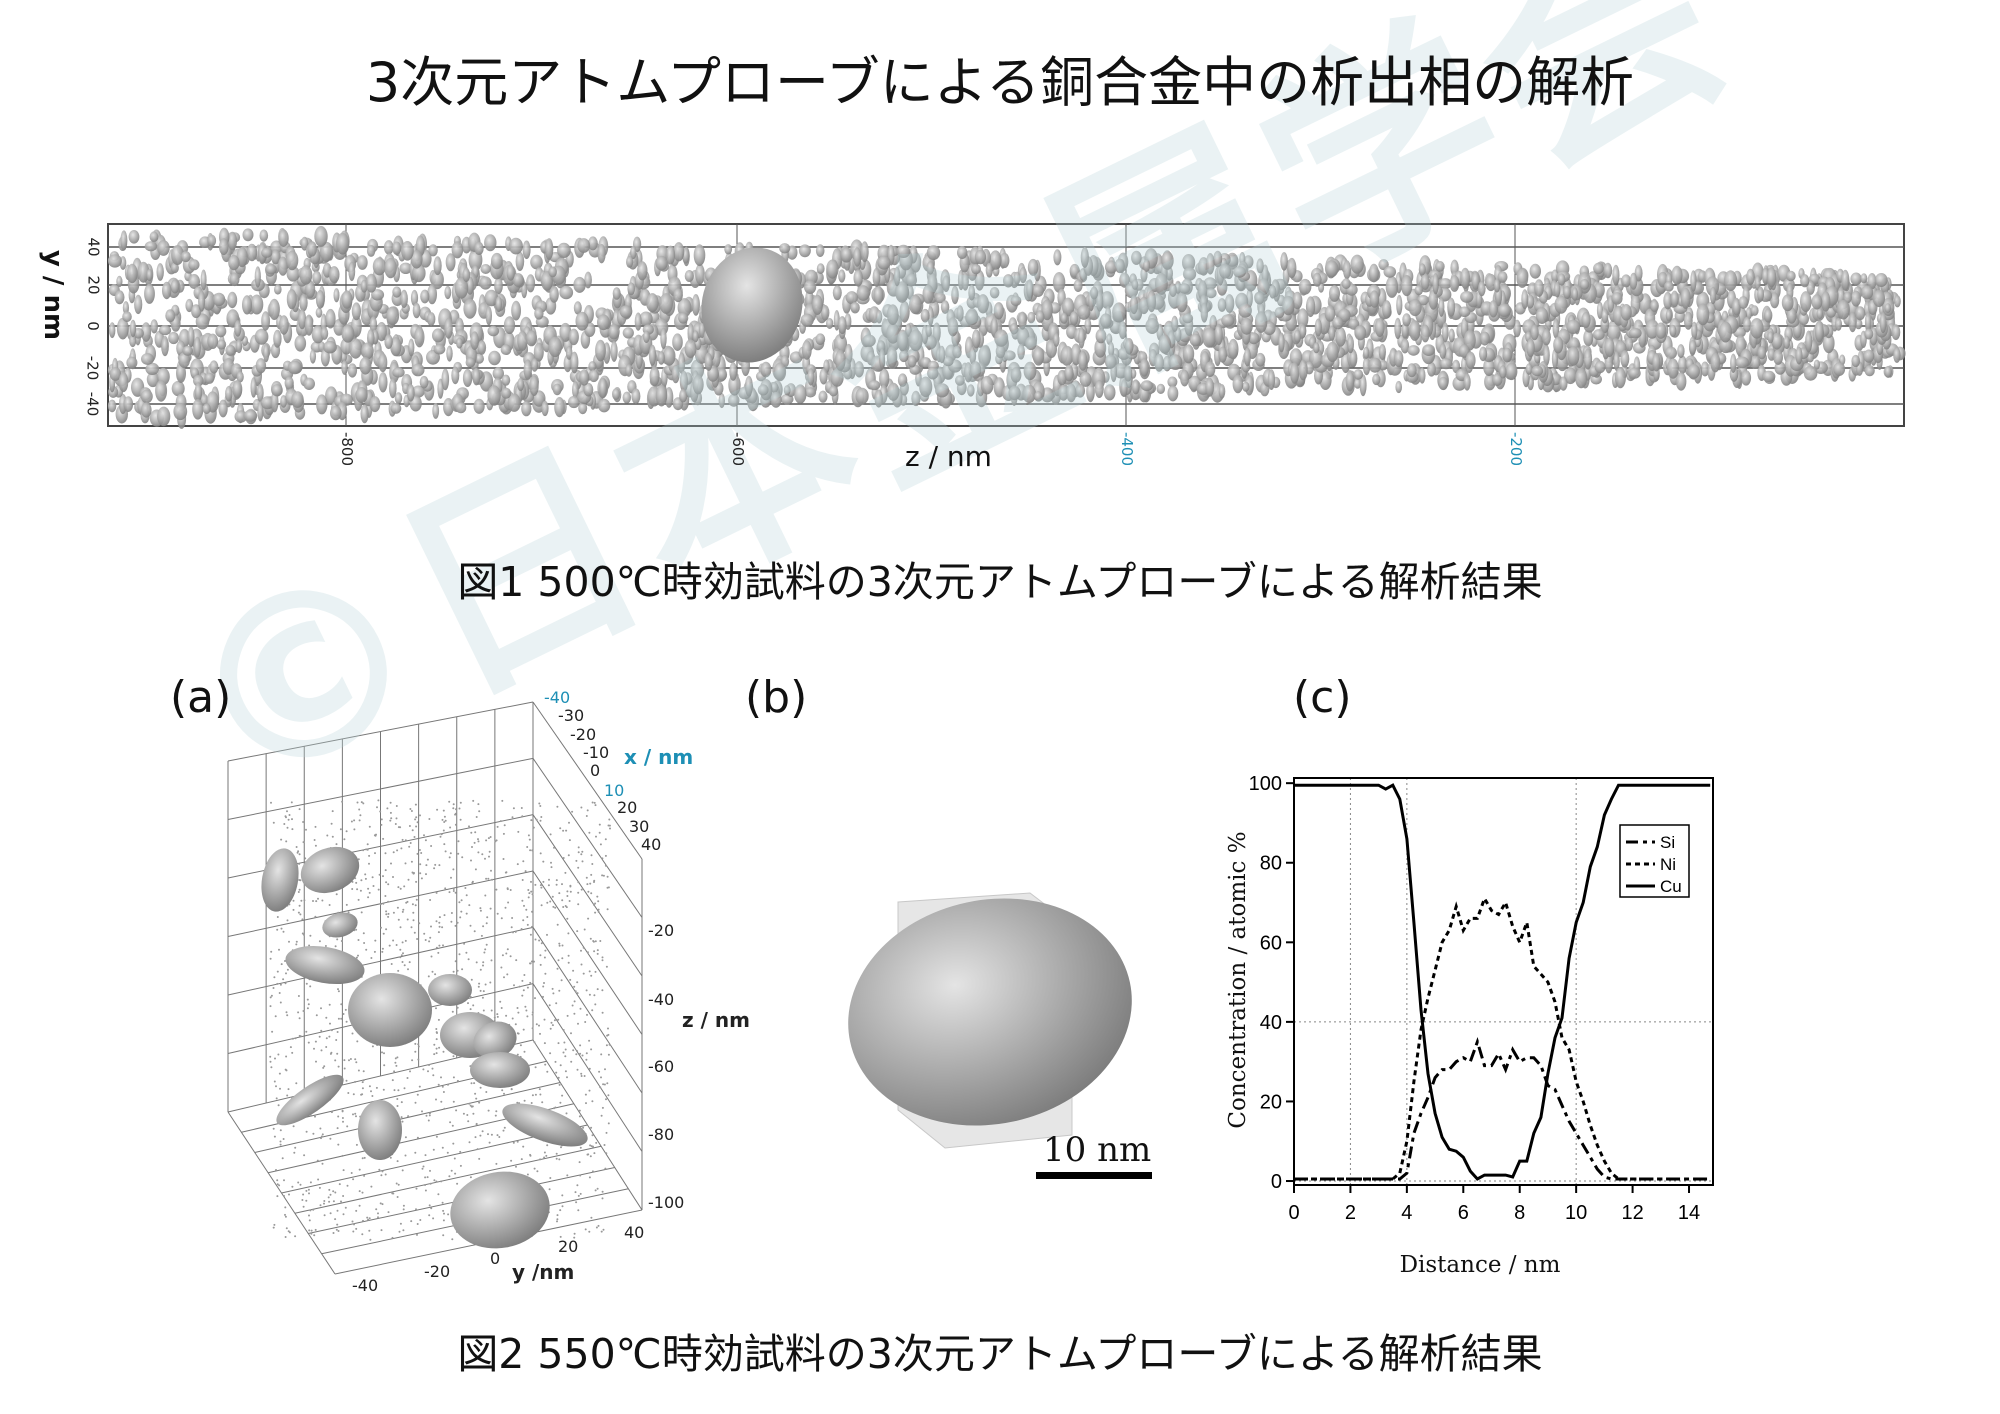 Image resolution: width=2000 pixels, height=1414 pixels. I want to click on fig1-x-tick: -800, so click(347, 449).